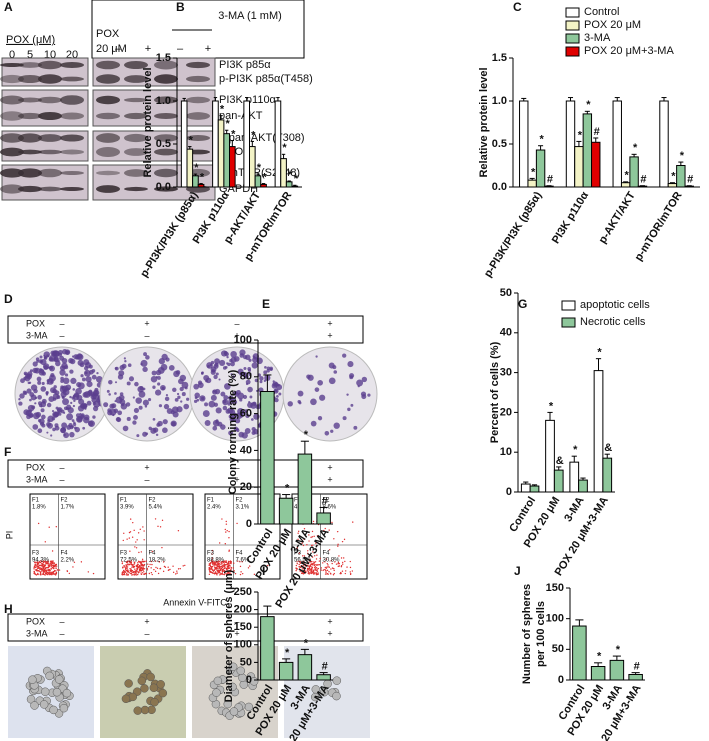 This screenshot has height=741, width=709. I want to click on quadrant-label: F4, so click(240, 554).